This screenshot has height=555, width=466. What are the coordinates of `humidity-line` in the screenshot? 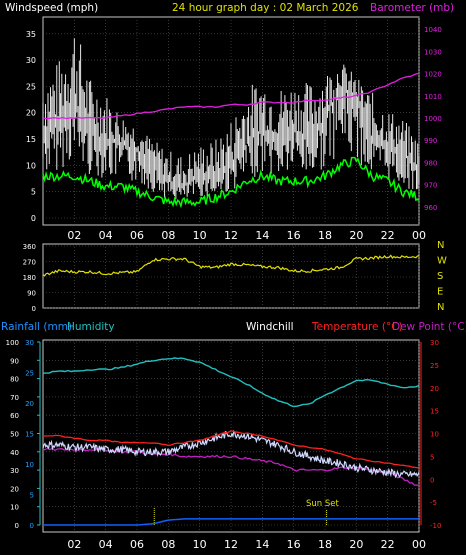 It's located at (231, 382).